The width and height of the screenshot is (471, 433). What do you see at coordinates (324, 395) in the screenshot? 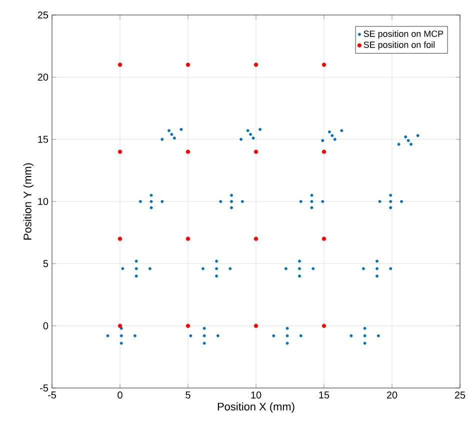
I see `x-tick-label: 15` at bounding box center [324, 395].